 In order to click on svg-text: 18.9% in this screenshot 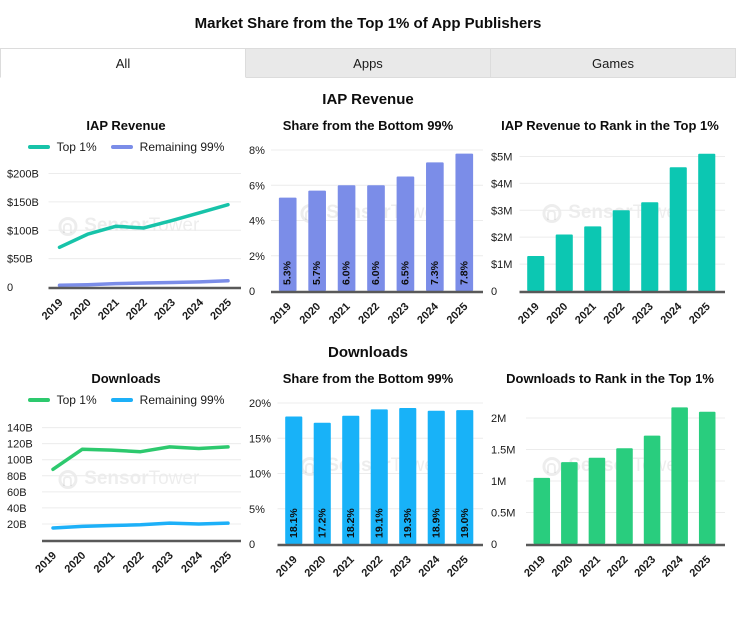, I will do `click(436, 523)`.